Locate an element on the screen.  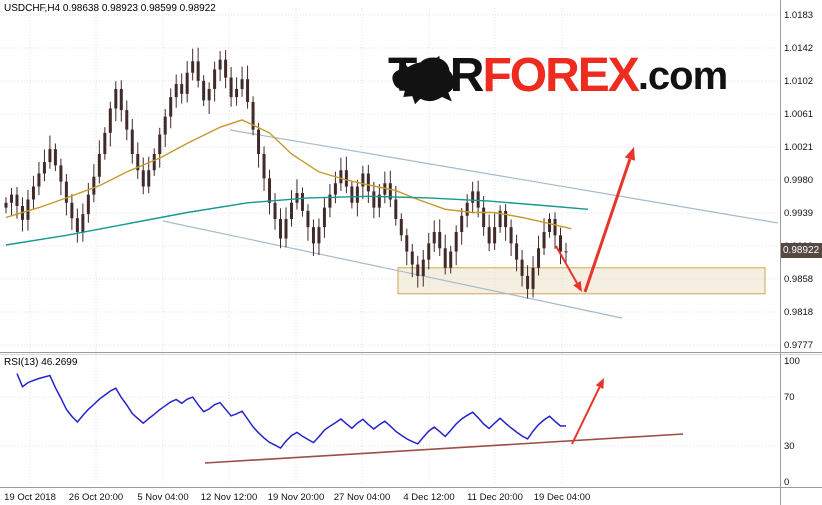
rsi-forecast-arrow-head is located at coordinates (599, 383).